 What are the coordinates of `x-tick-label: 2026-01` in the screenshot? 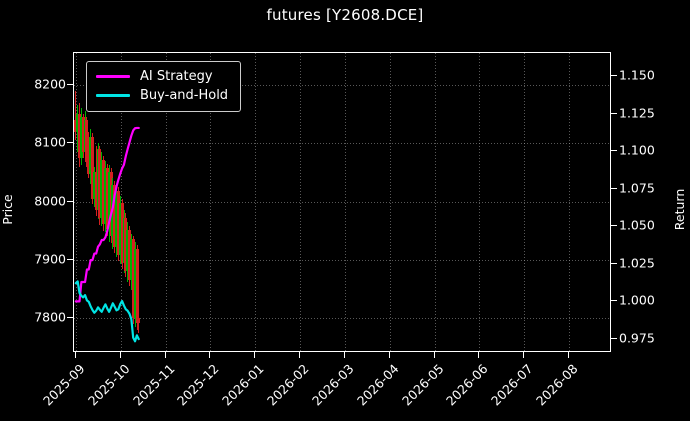 It's located at (243, 385).